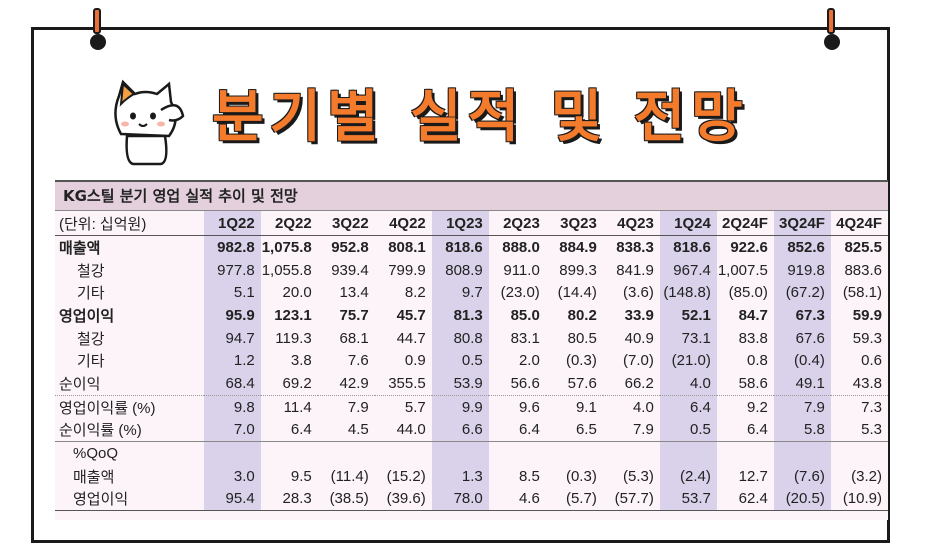  What do you see at coordinates (346, 223) in the screenshot?
I see `column-header-3q22: 3Q22` at bounding box center [346, 223].